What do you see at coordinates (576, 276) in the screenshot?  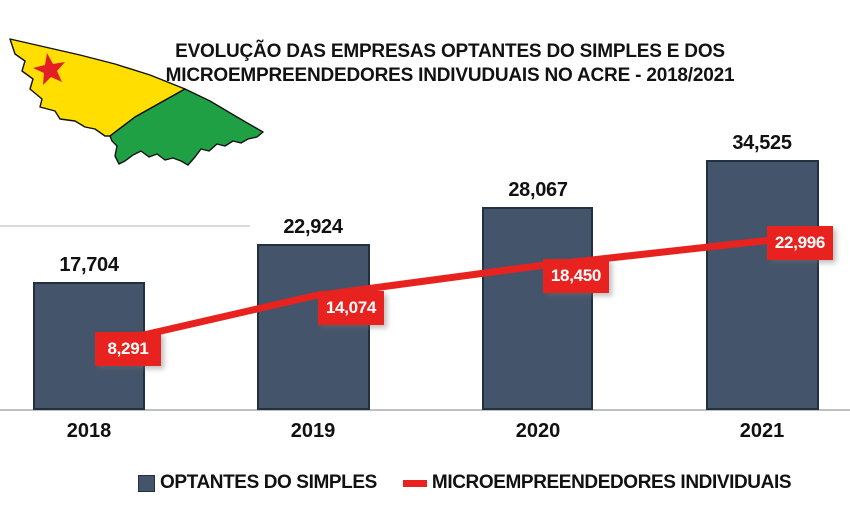 I see `mei-label-2020: 18,450` at bounding box center [576, 276].